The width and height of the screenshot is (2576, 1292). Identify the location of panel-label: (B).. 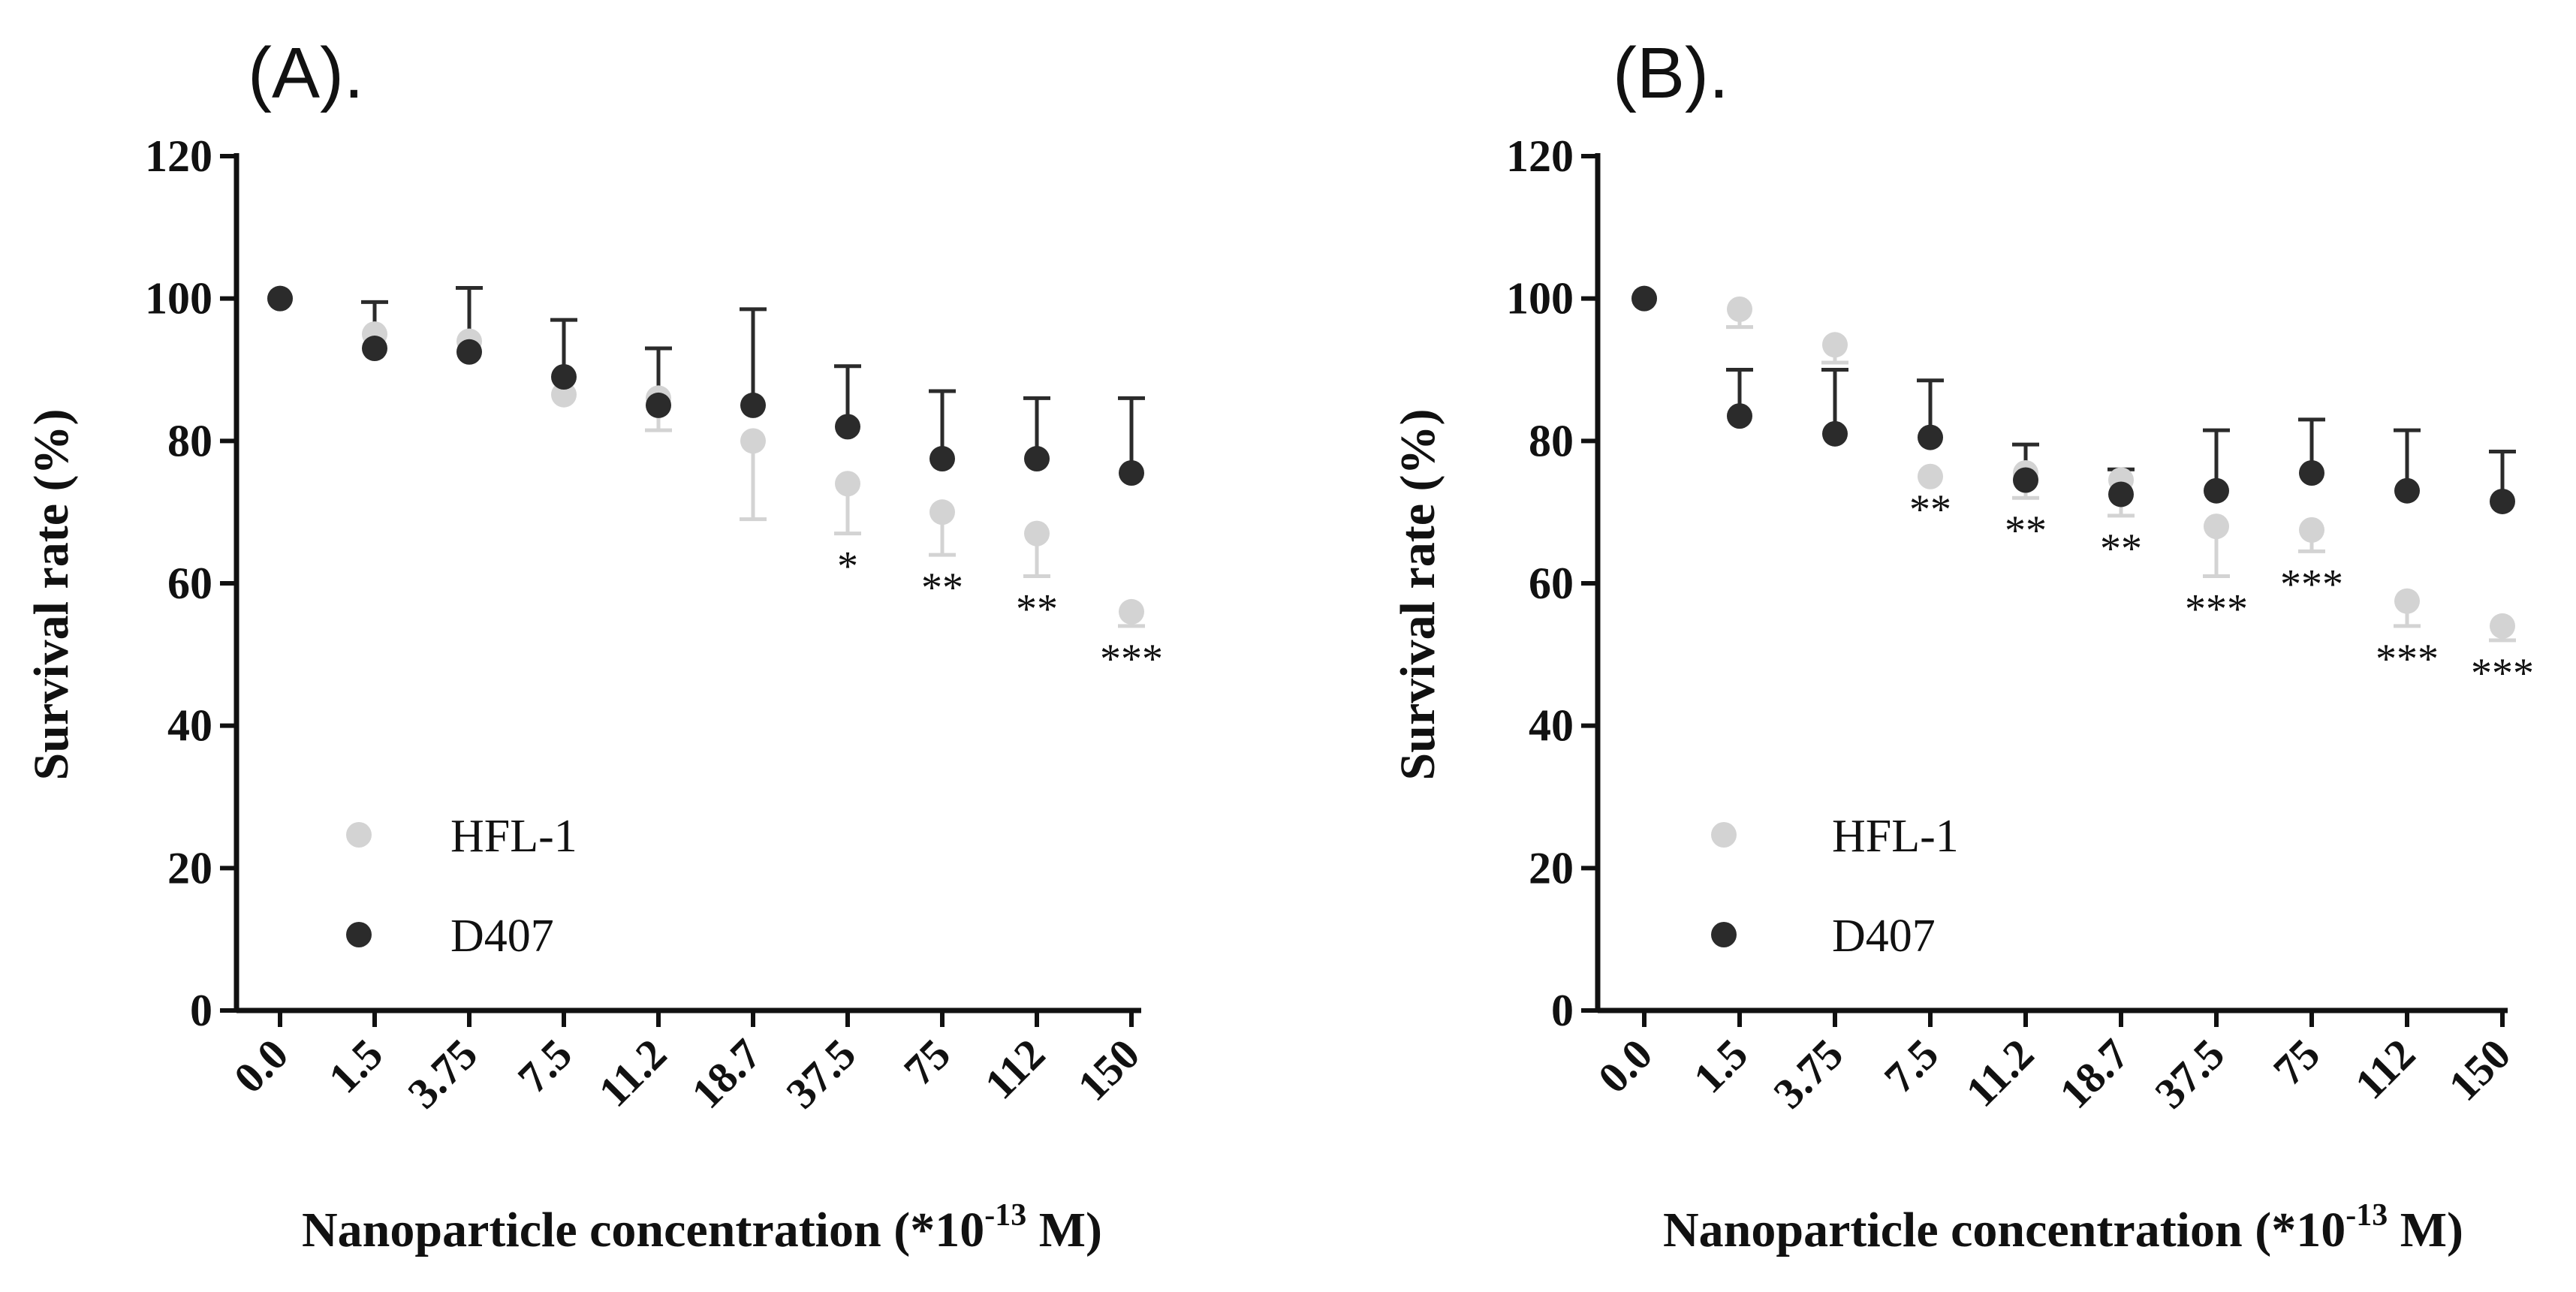
(1671, 73).